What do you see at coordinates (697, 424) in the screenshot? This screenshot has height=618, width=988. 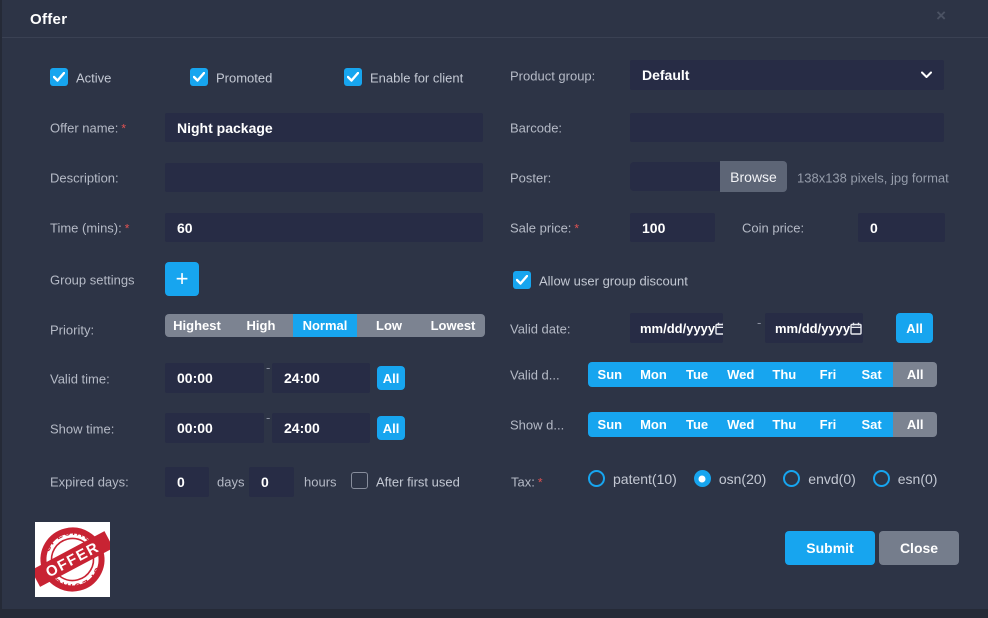 I see `show-days-segment-tue: Tue` at bounding box center [697, 424].